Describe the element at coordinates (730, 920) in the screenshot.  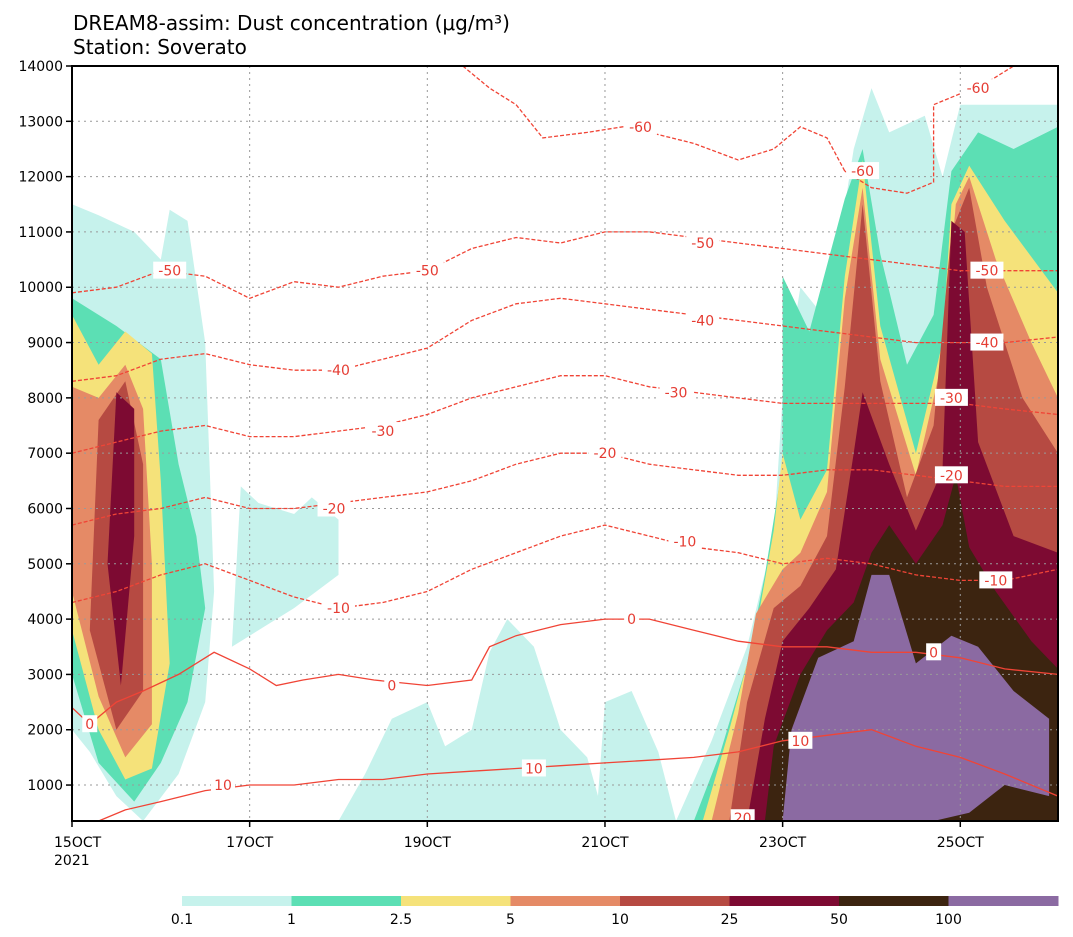
I see `colorbar-label: 25` at that location.